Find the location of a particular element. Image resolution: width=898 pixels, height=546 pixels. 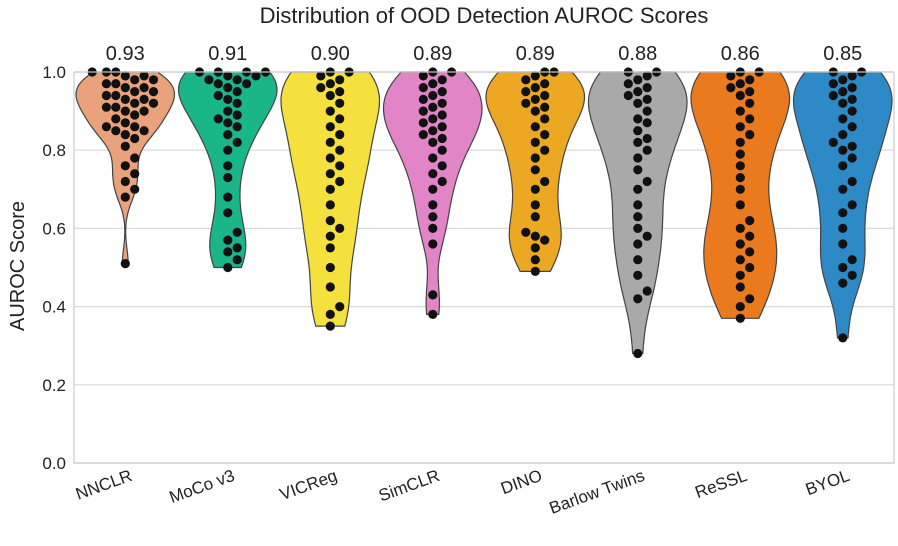

x-tick-label: DINO is located at coordinates (521, 482).